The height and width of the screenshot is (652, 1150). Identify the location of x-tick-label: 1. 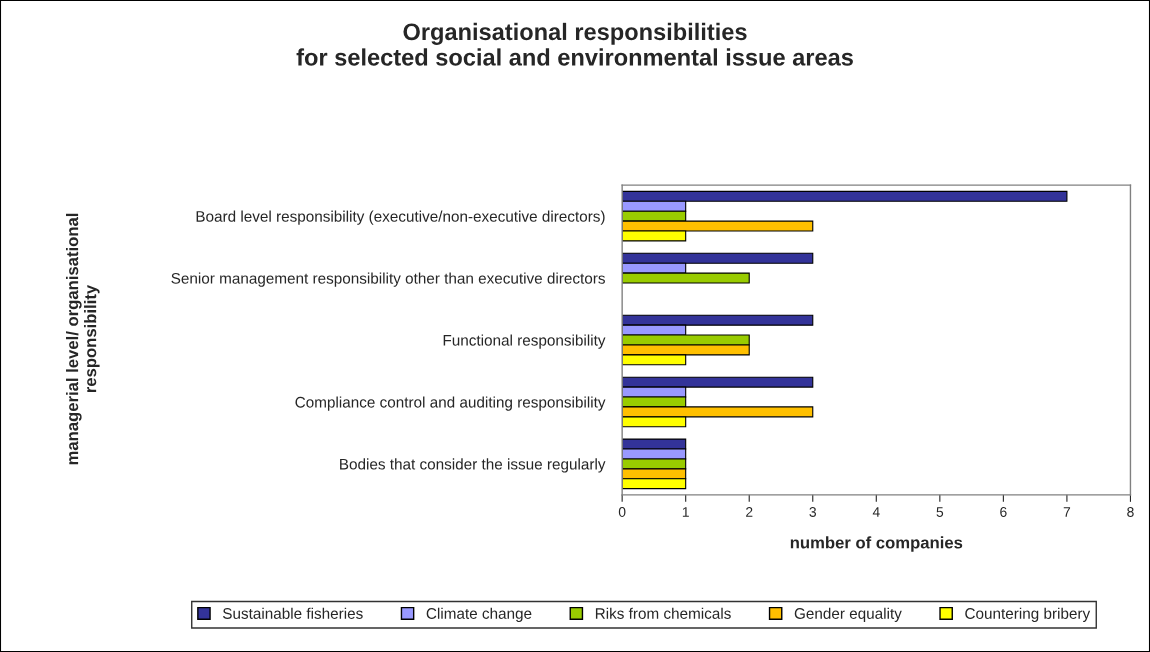
(685, 512).